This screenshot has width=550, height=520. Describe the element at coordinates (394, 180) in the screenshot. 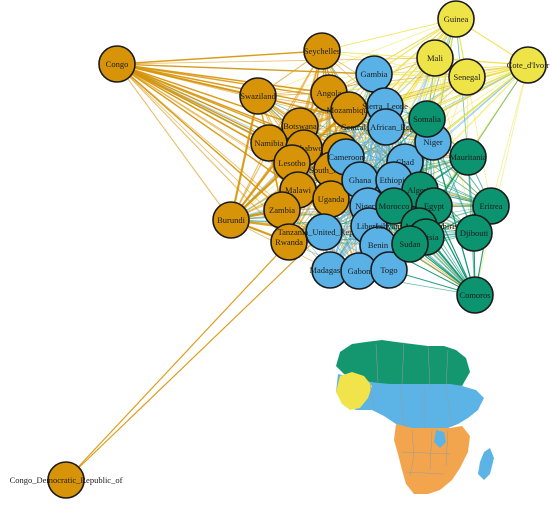

I see `node-label: Ethiopia` at that location.